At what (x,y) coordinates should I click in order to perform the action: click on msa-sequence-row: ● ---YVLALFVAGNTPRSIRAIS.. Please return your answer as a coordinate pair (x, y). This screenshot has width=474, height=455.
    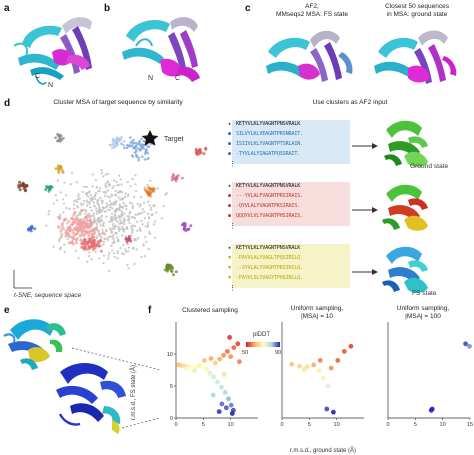
    Looking at the image, I should click on (265, 196).